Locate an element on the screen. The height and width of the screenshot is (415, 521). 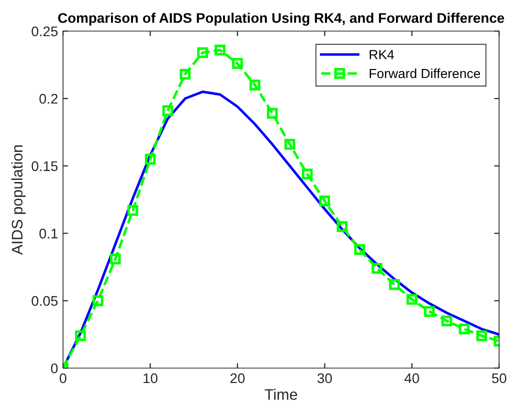
y-tick-label: 0 is located at coordinates (54, 368).